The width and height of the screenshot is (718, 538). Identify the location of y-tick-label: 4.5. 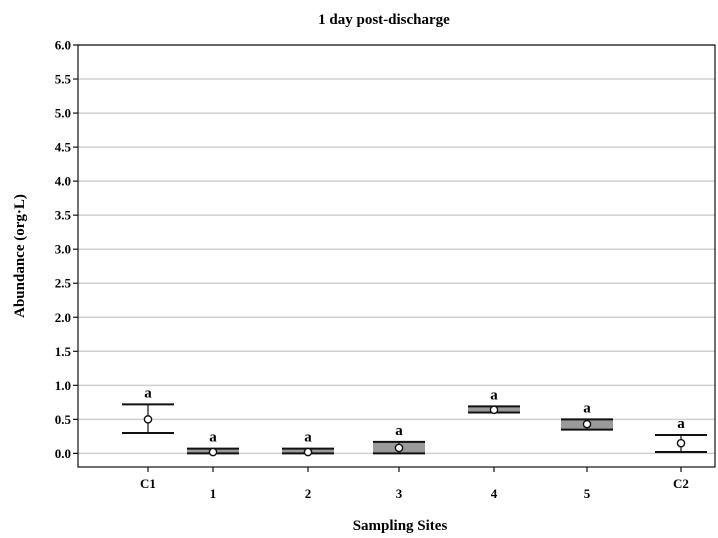
(63, 147).